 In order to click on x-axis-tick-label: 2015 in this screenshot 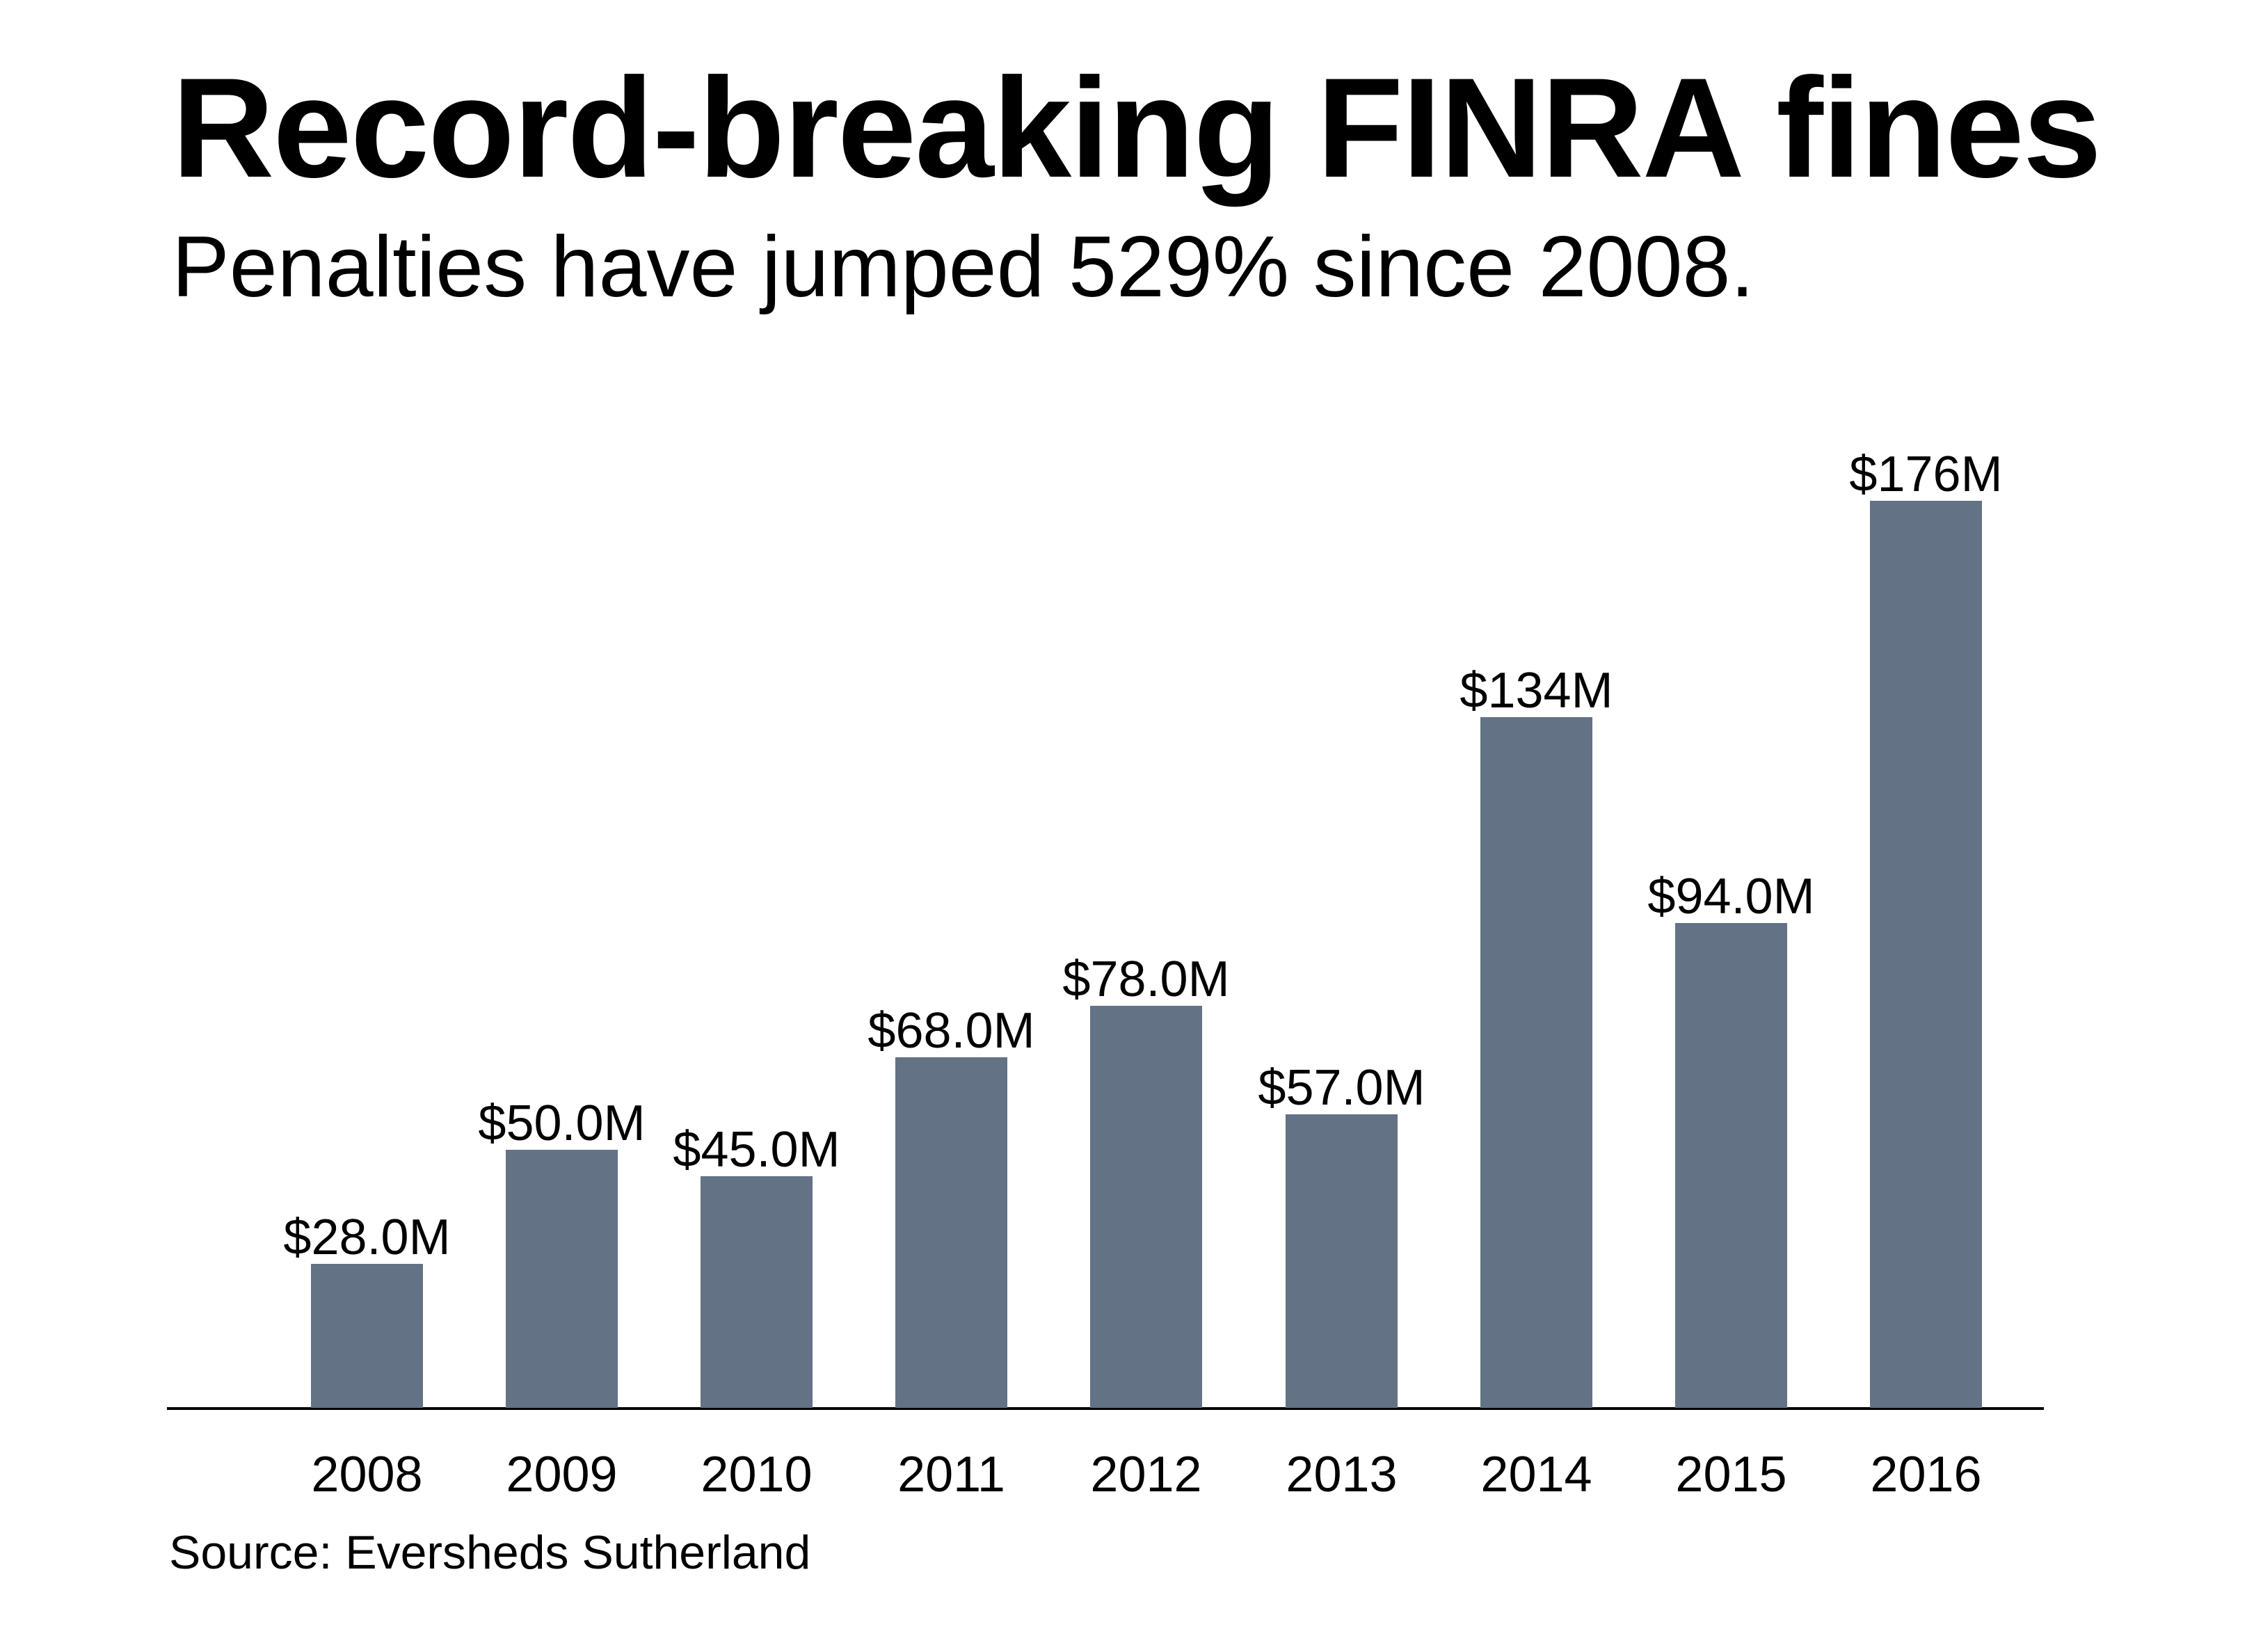, I will do `click(1731, 1475)`.